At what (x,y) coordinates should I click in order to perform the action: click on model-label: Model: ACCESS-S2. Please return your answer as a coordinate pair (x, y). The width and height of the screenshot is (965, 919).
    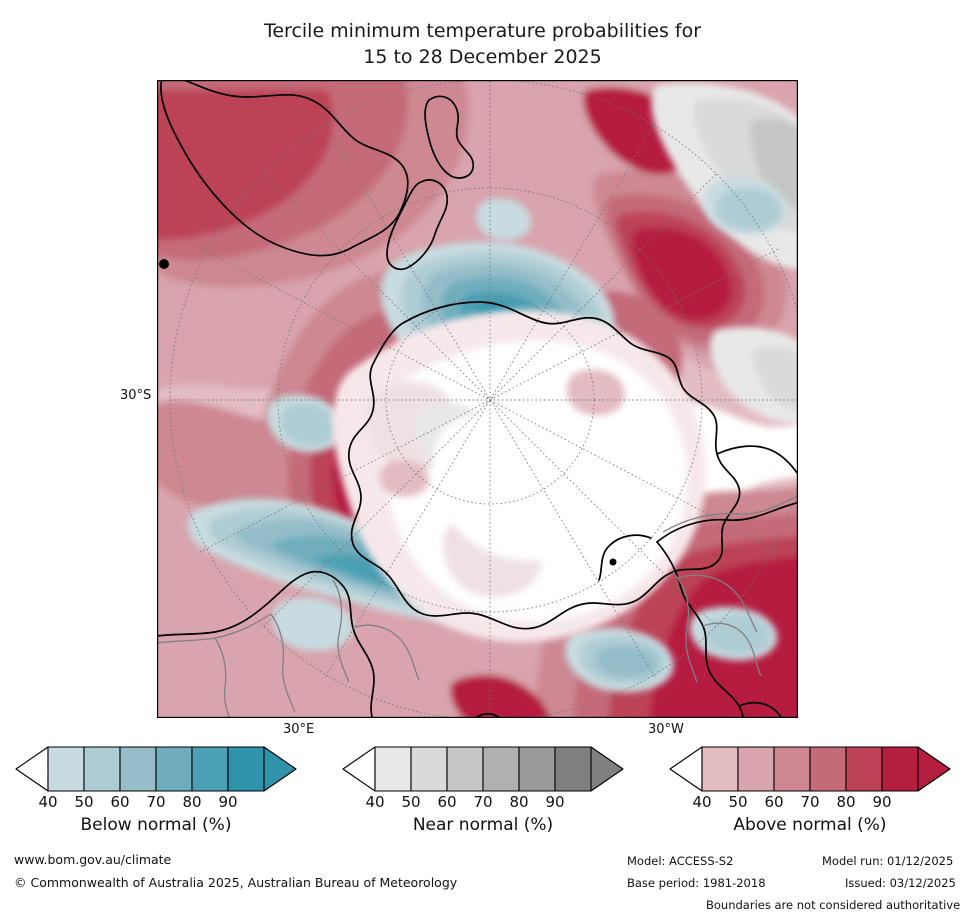
    Looking at the image, I should click on (680, 861).